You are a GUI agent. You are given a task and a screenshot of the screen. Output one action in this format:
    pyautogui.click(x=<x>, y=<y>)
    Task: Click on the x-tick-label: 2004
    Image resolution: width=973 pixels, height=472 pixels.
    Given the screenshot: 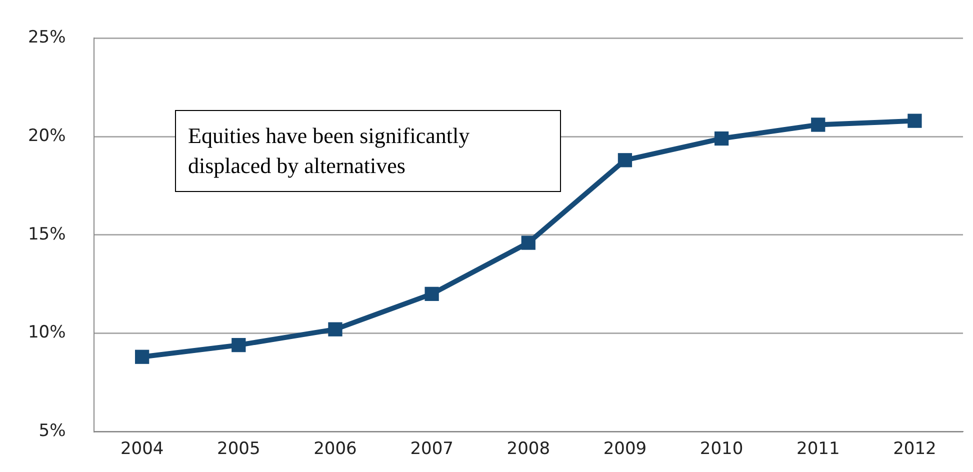 What is the action you would take?
    pyautogui.click(x=142, y=449)
    